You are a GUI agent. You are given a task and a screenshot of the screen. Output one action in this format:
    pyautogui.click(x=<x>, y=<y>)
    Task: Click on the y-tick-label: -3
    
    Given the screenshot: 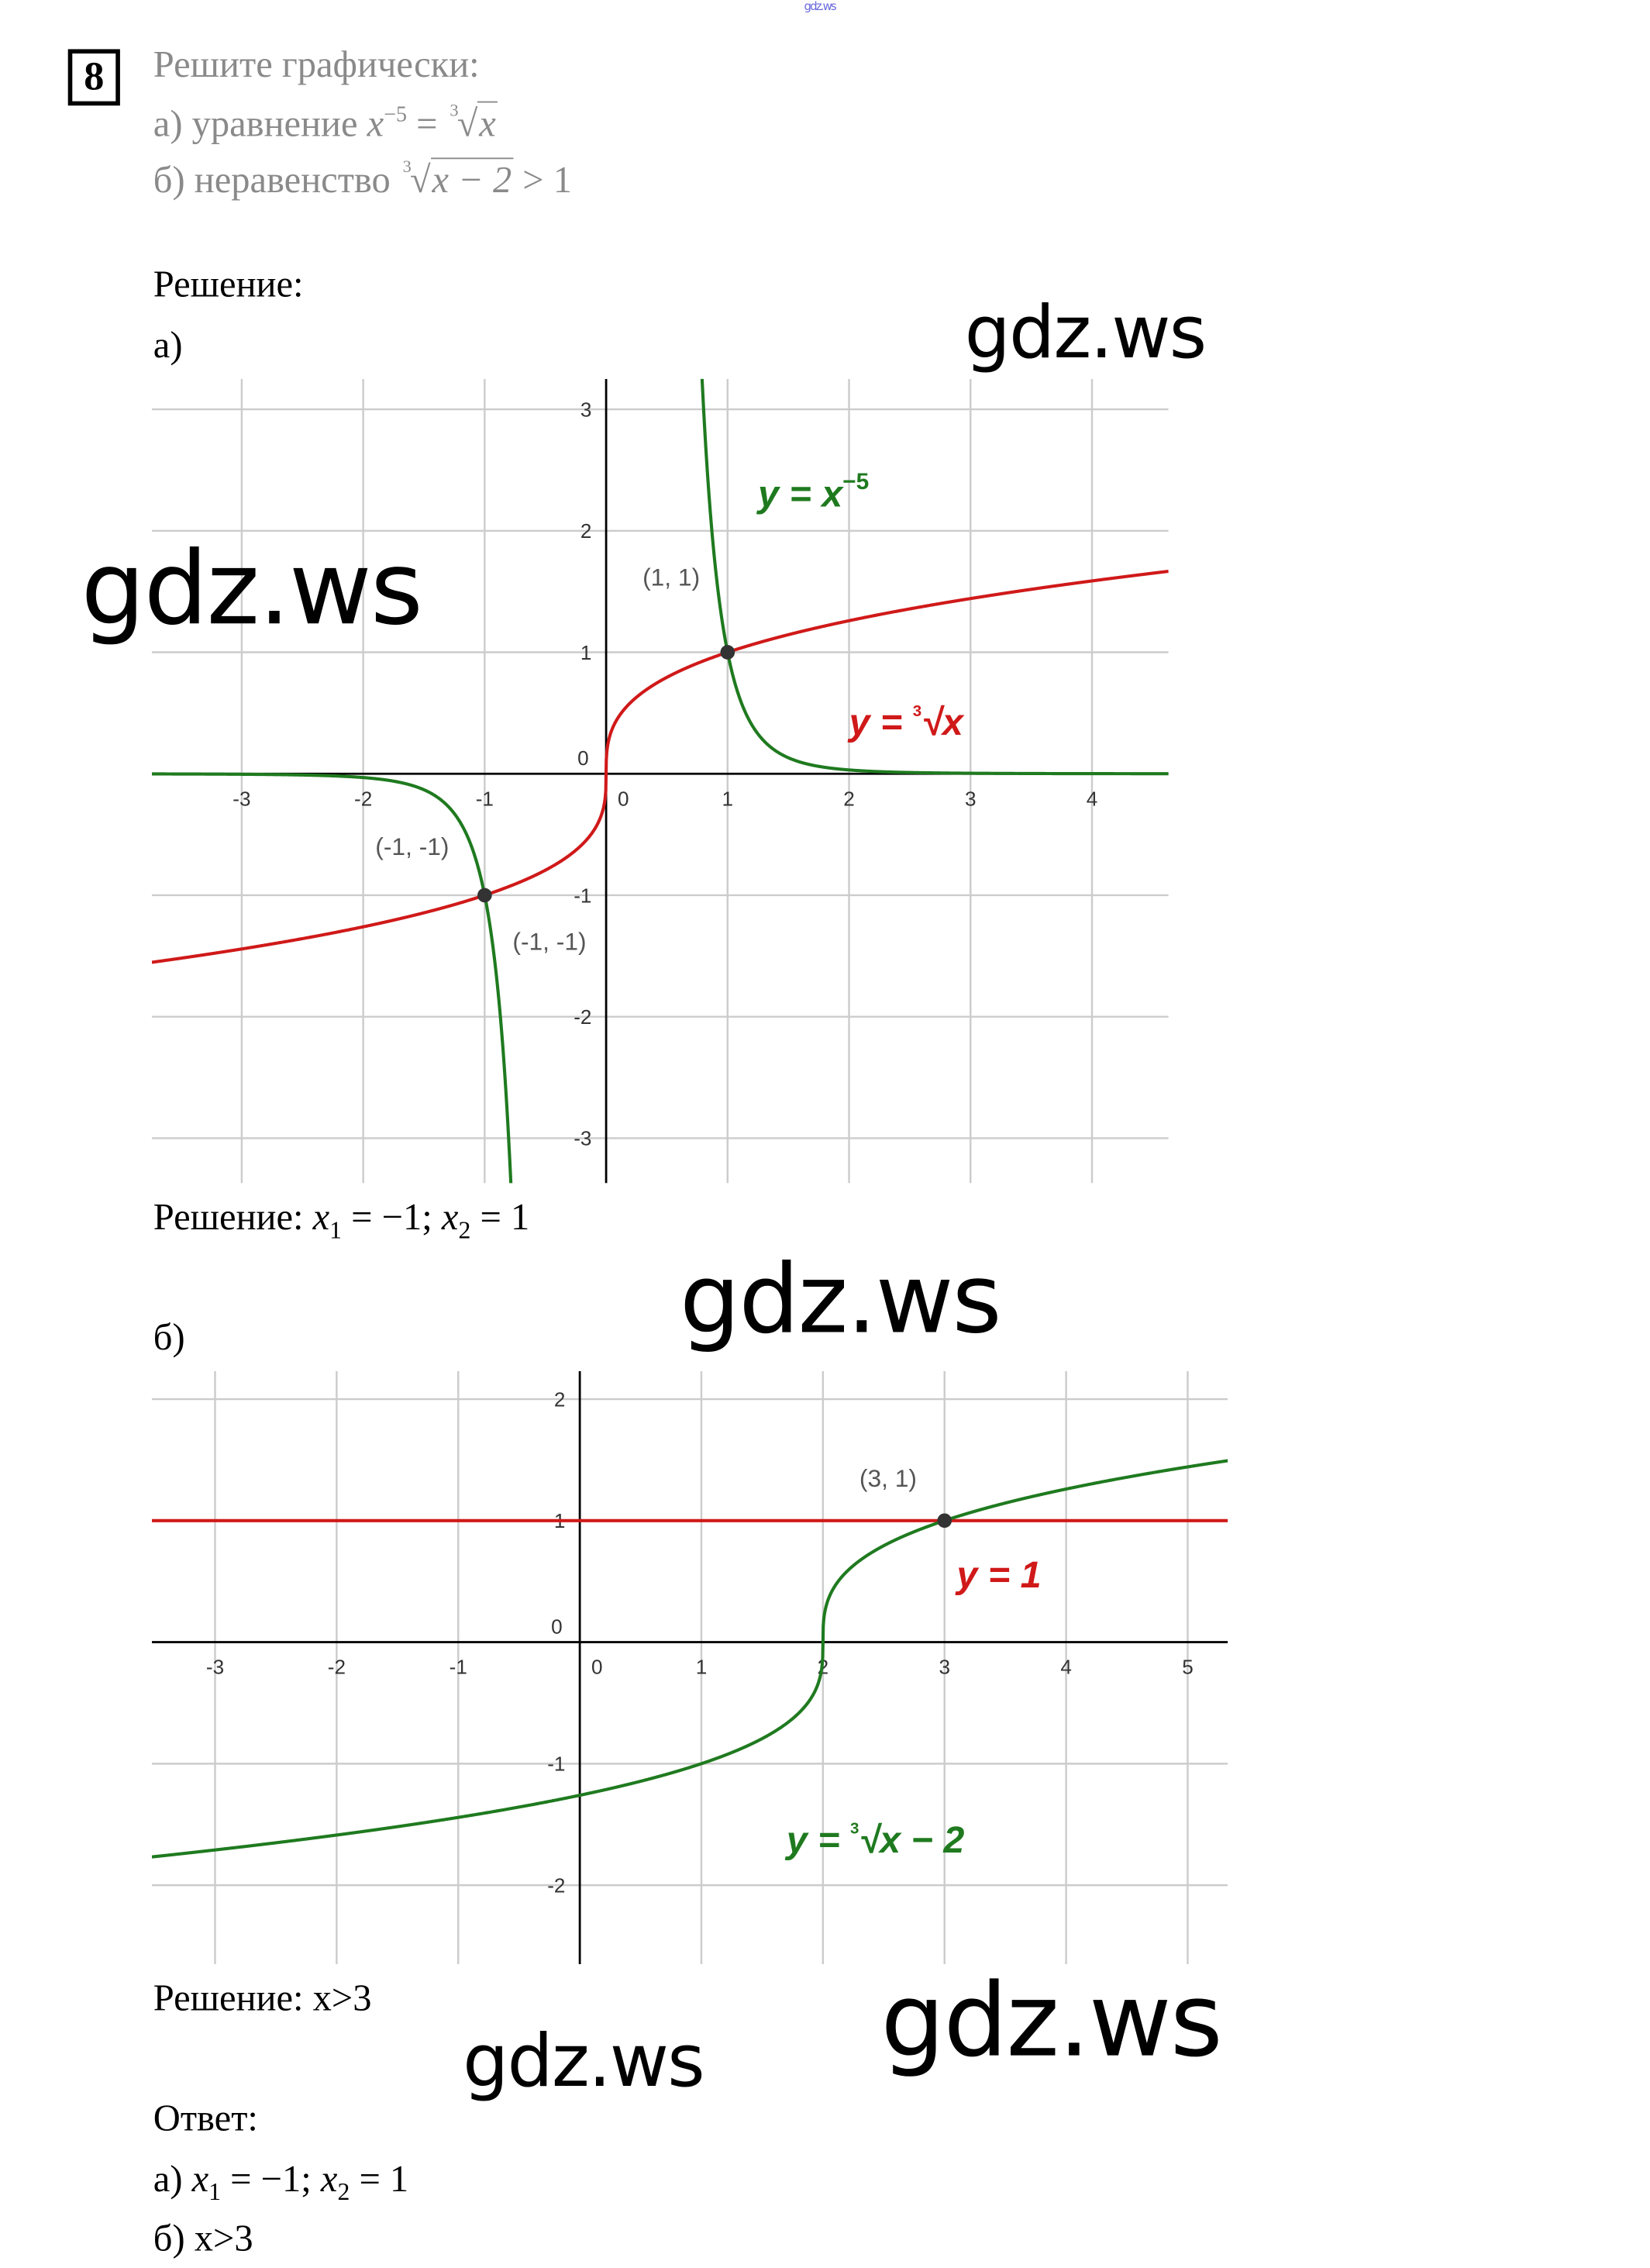 What is the action you would take?
    pyautogui.click(x=582, y=1138)
    